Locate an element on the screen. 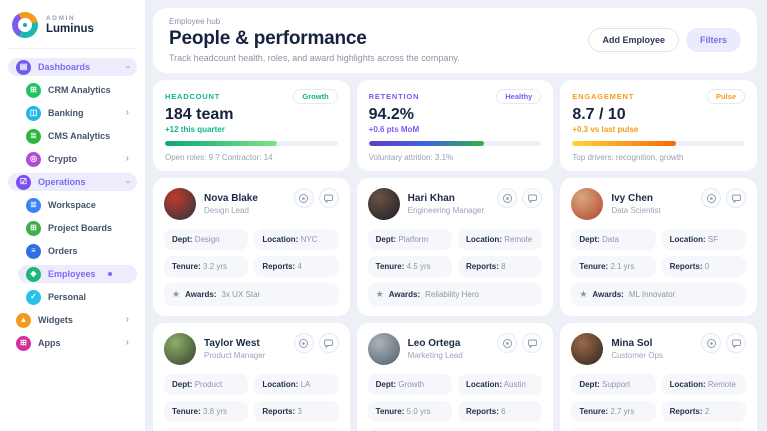  sidebar-item-project-boards: ⊞ Project Boards › is located at coordinates (77, 228).